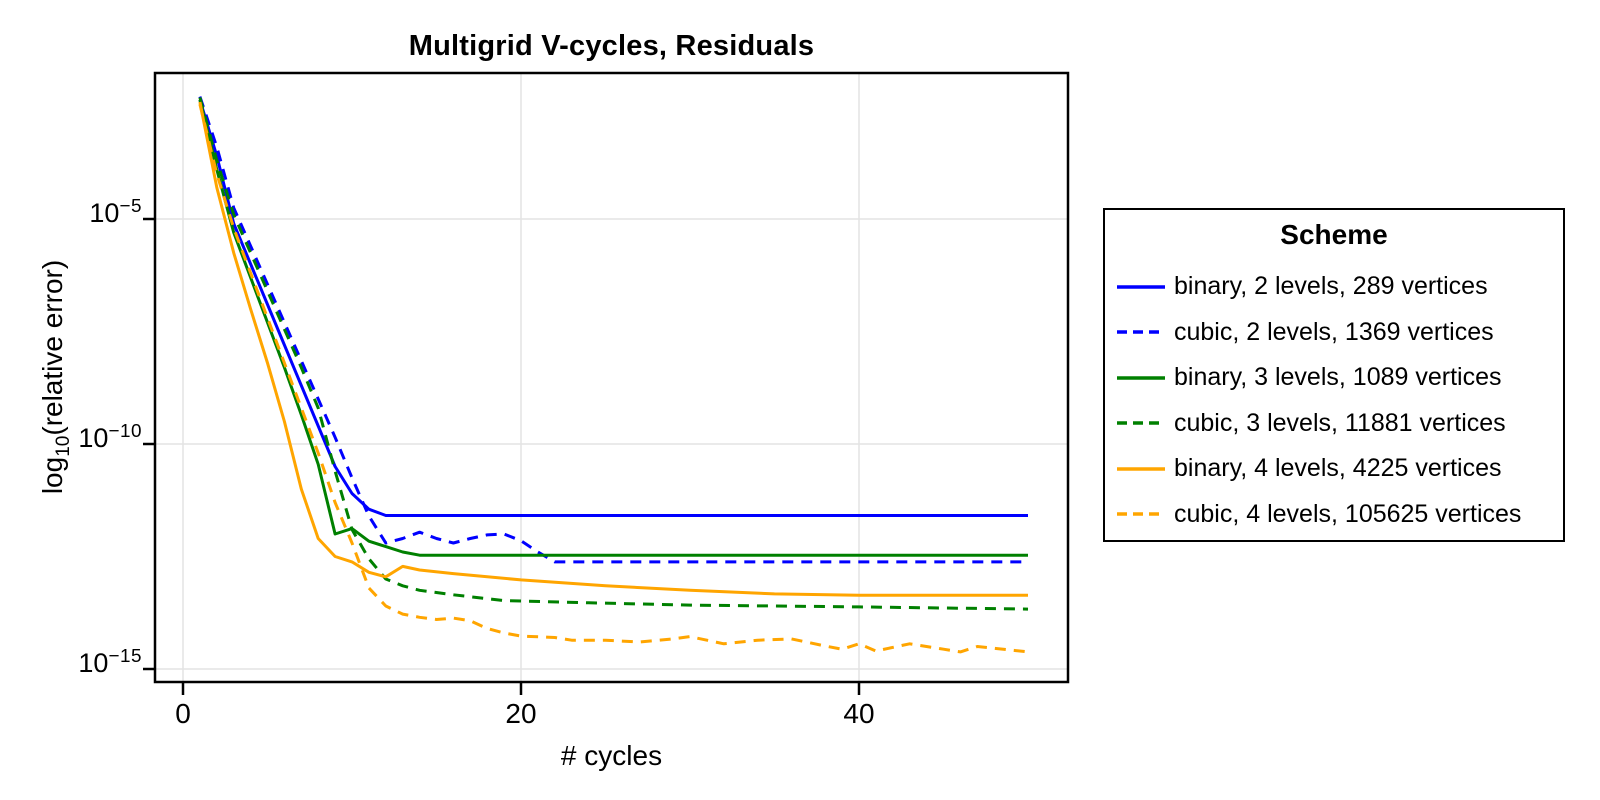 The height and width of the screenshot is (800, 1600). Describe the element at coordinates (1348, 513) in the screenshot. I see `legend-label: cubic, 4 levels, 105625 vertices` at that location.